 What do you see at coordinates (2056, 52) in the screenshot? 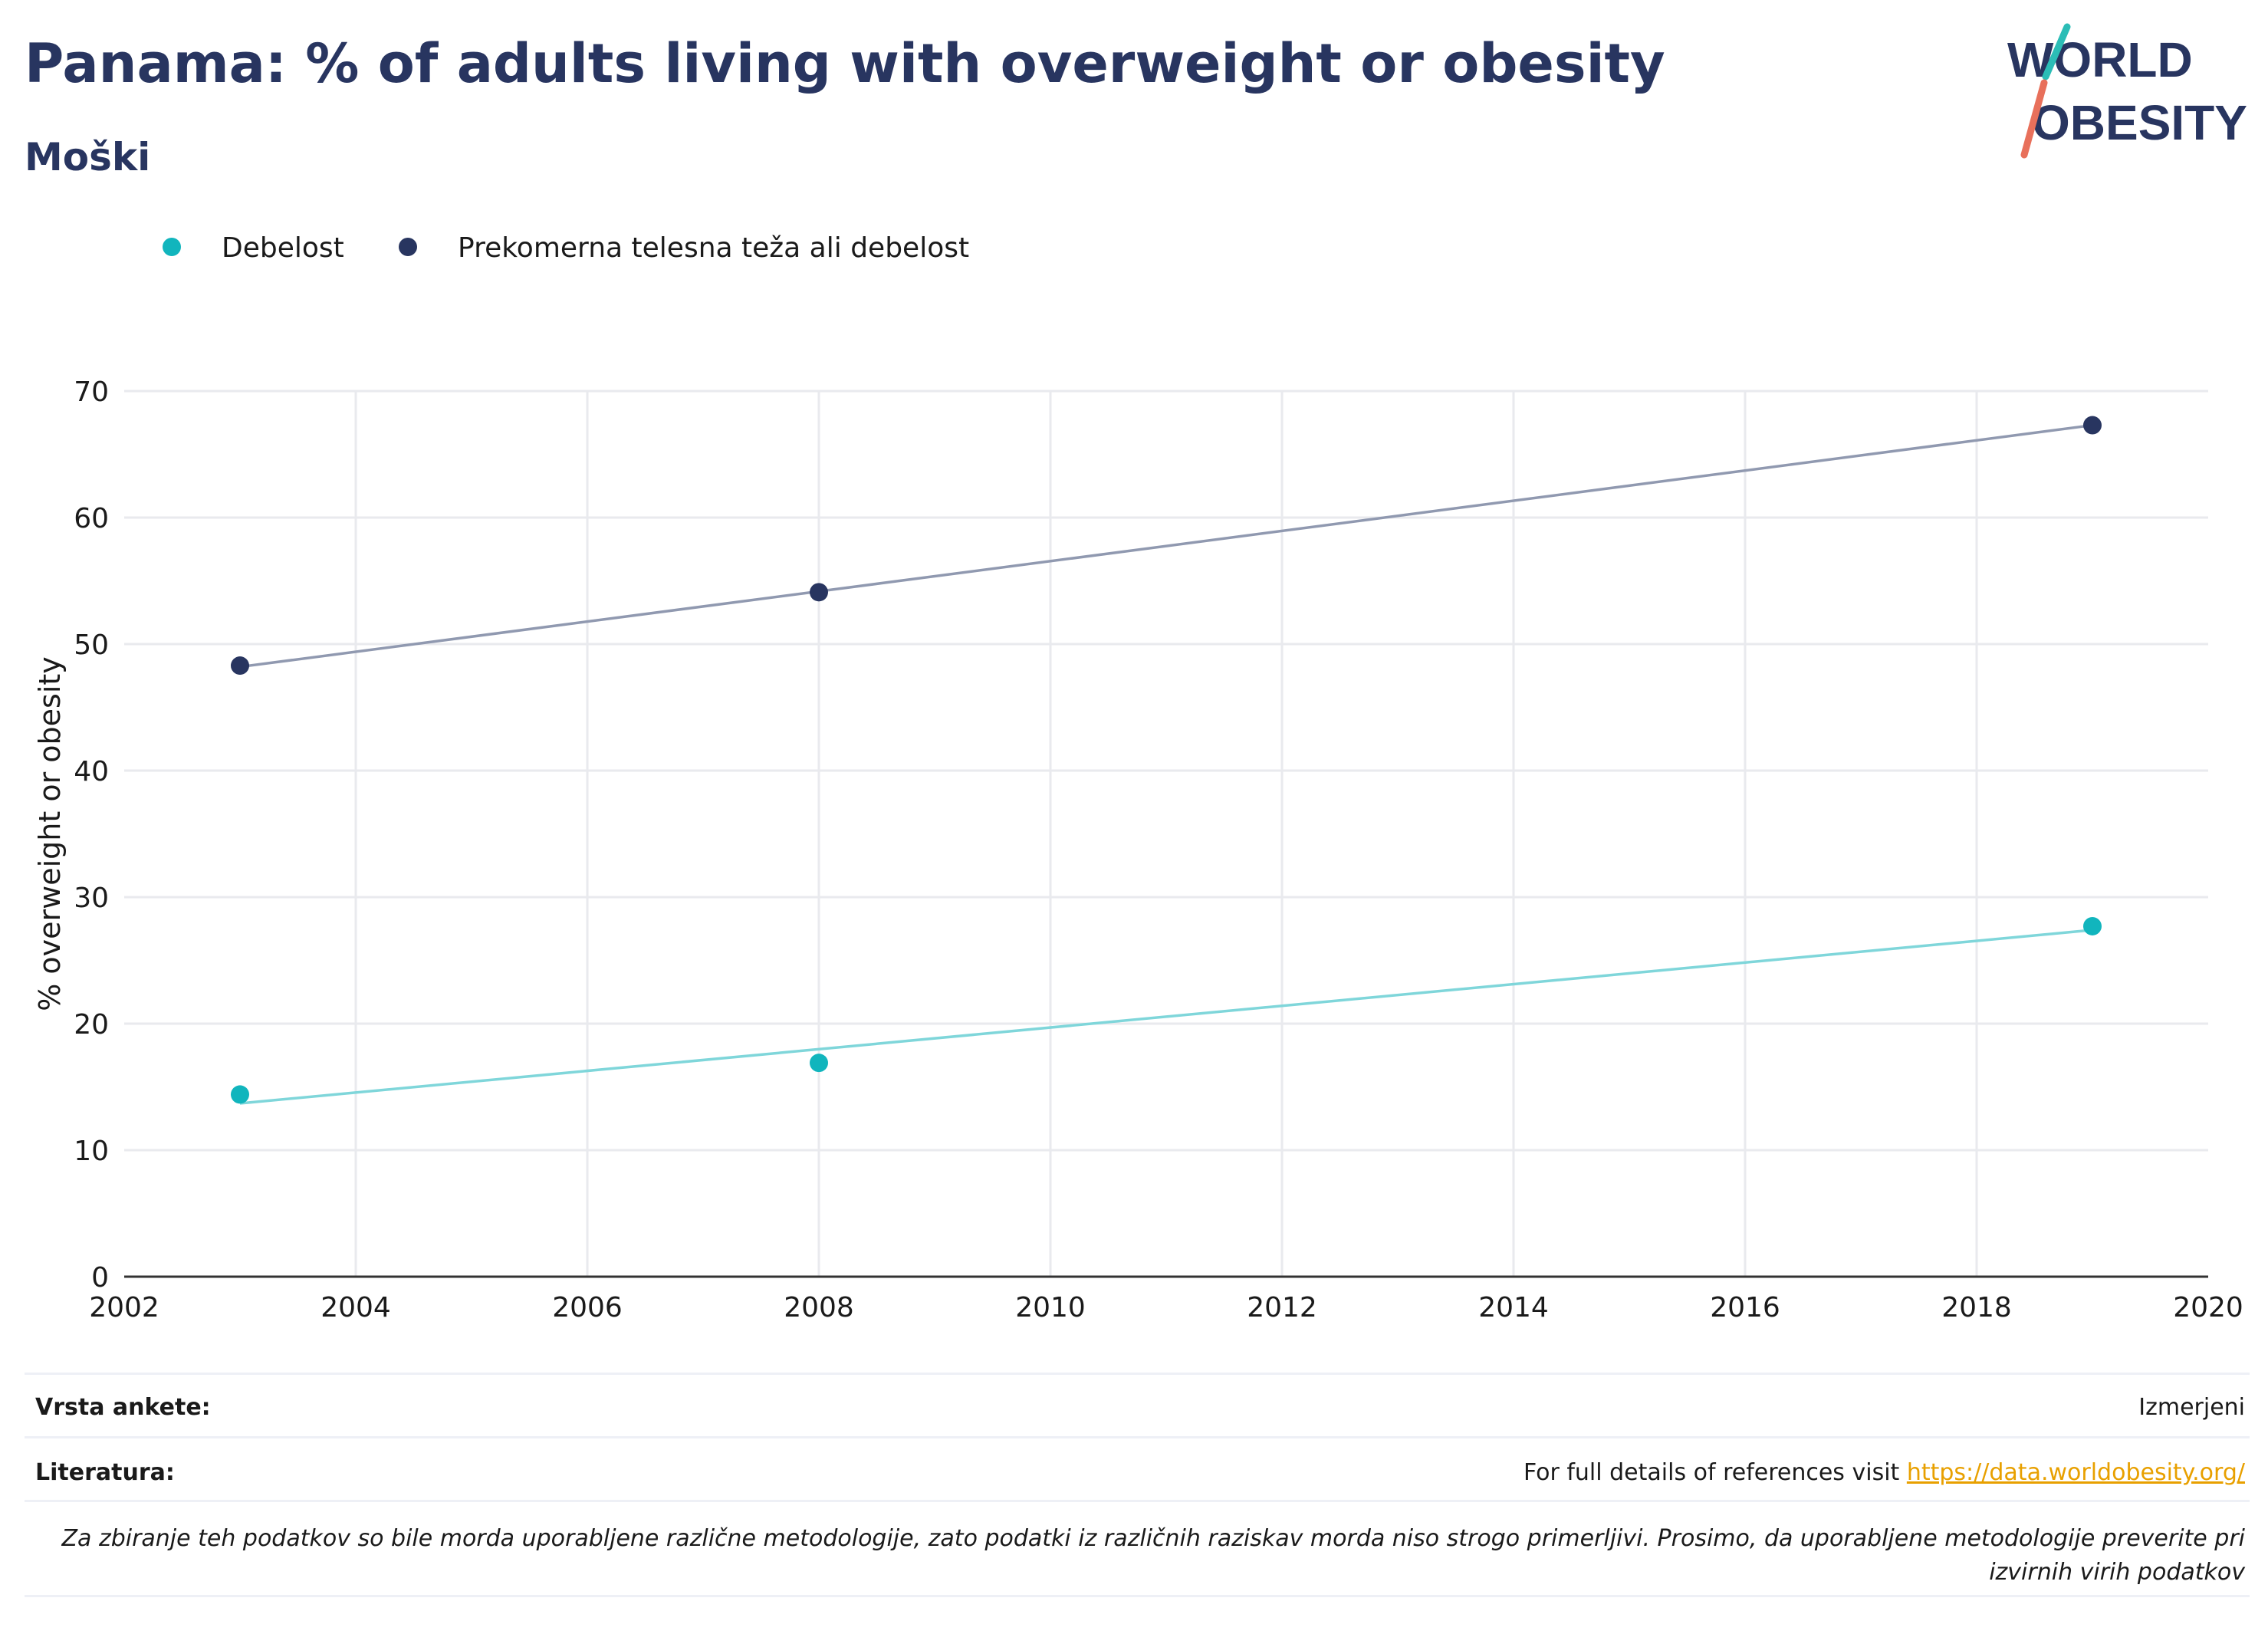
I see `logo-slash-top` at bounding box center [2056, 52].